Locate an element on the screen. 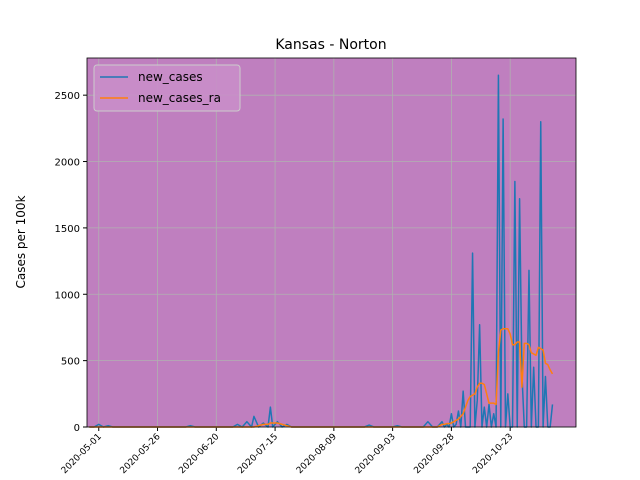  legend-label: new_cases is located at coordinates (170, 77).